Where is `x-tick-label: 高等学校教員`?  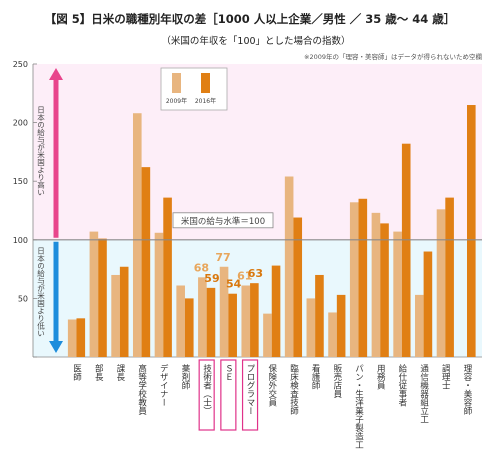
x-tick-label: 高等学校教員 is located at coordinates (142, 389).